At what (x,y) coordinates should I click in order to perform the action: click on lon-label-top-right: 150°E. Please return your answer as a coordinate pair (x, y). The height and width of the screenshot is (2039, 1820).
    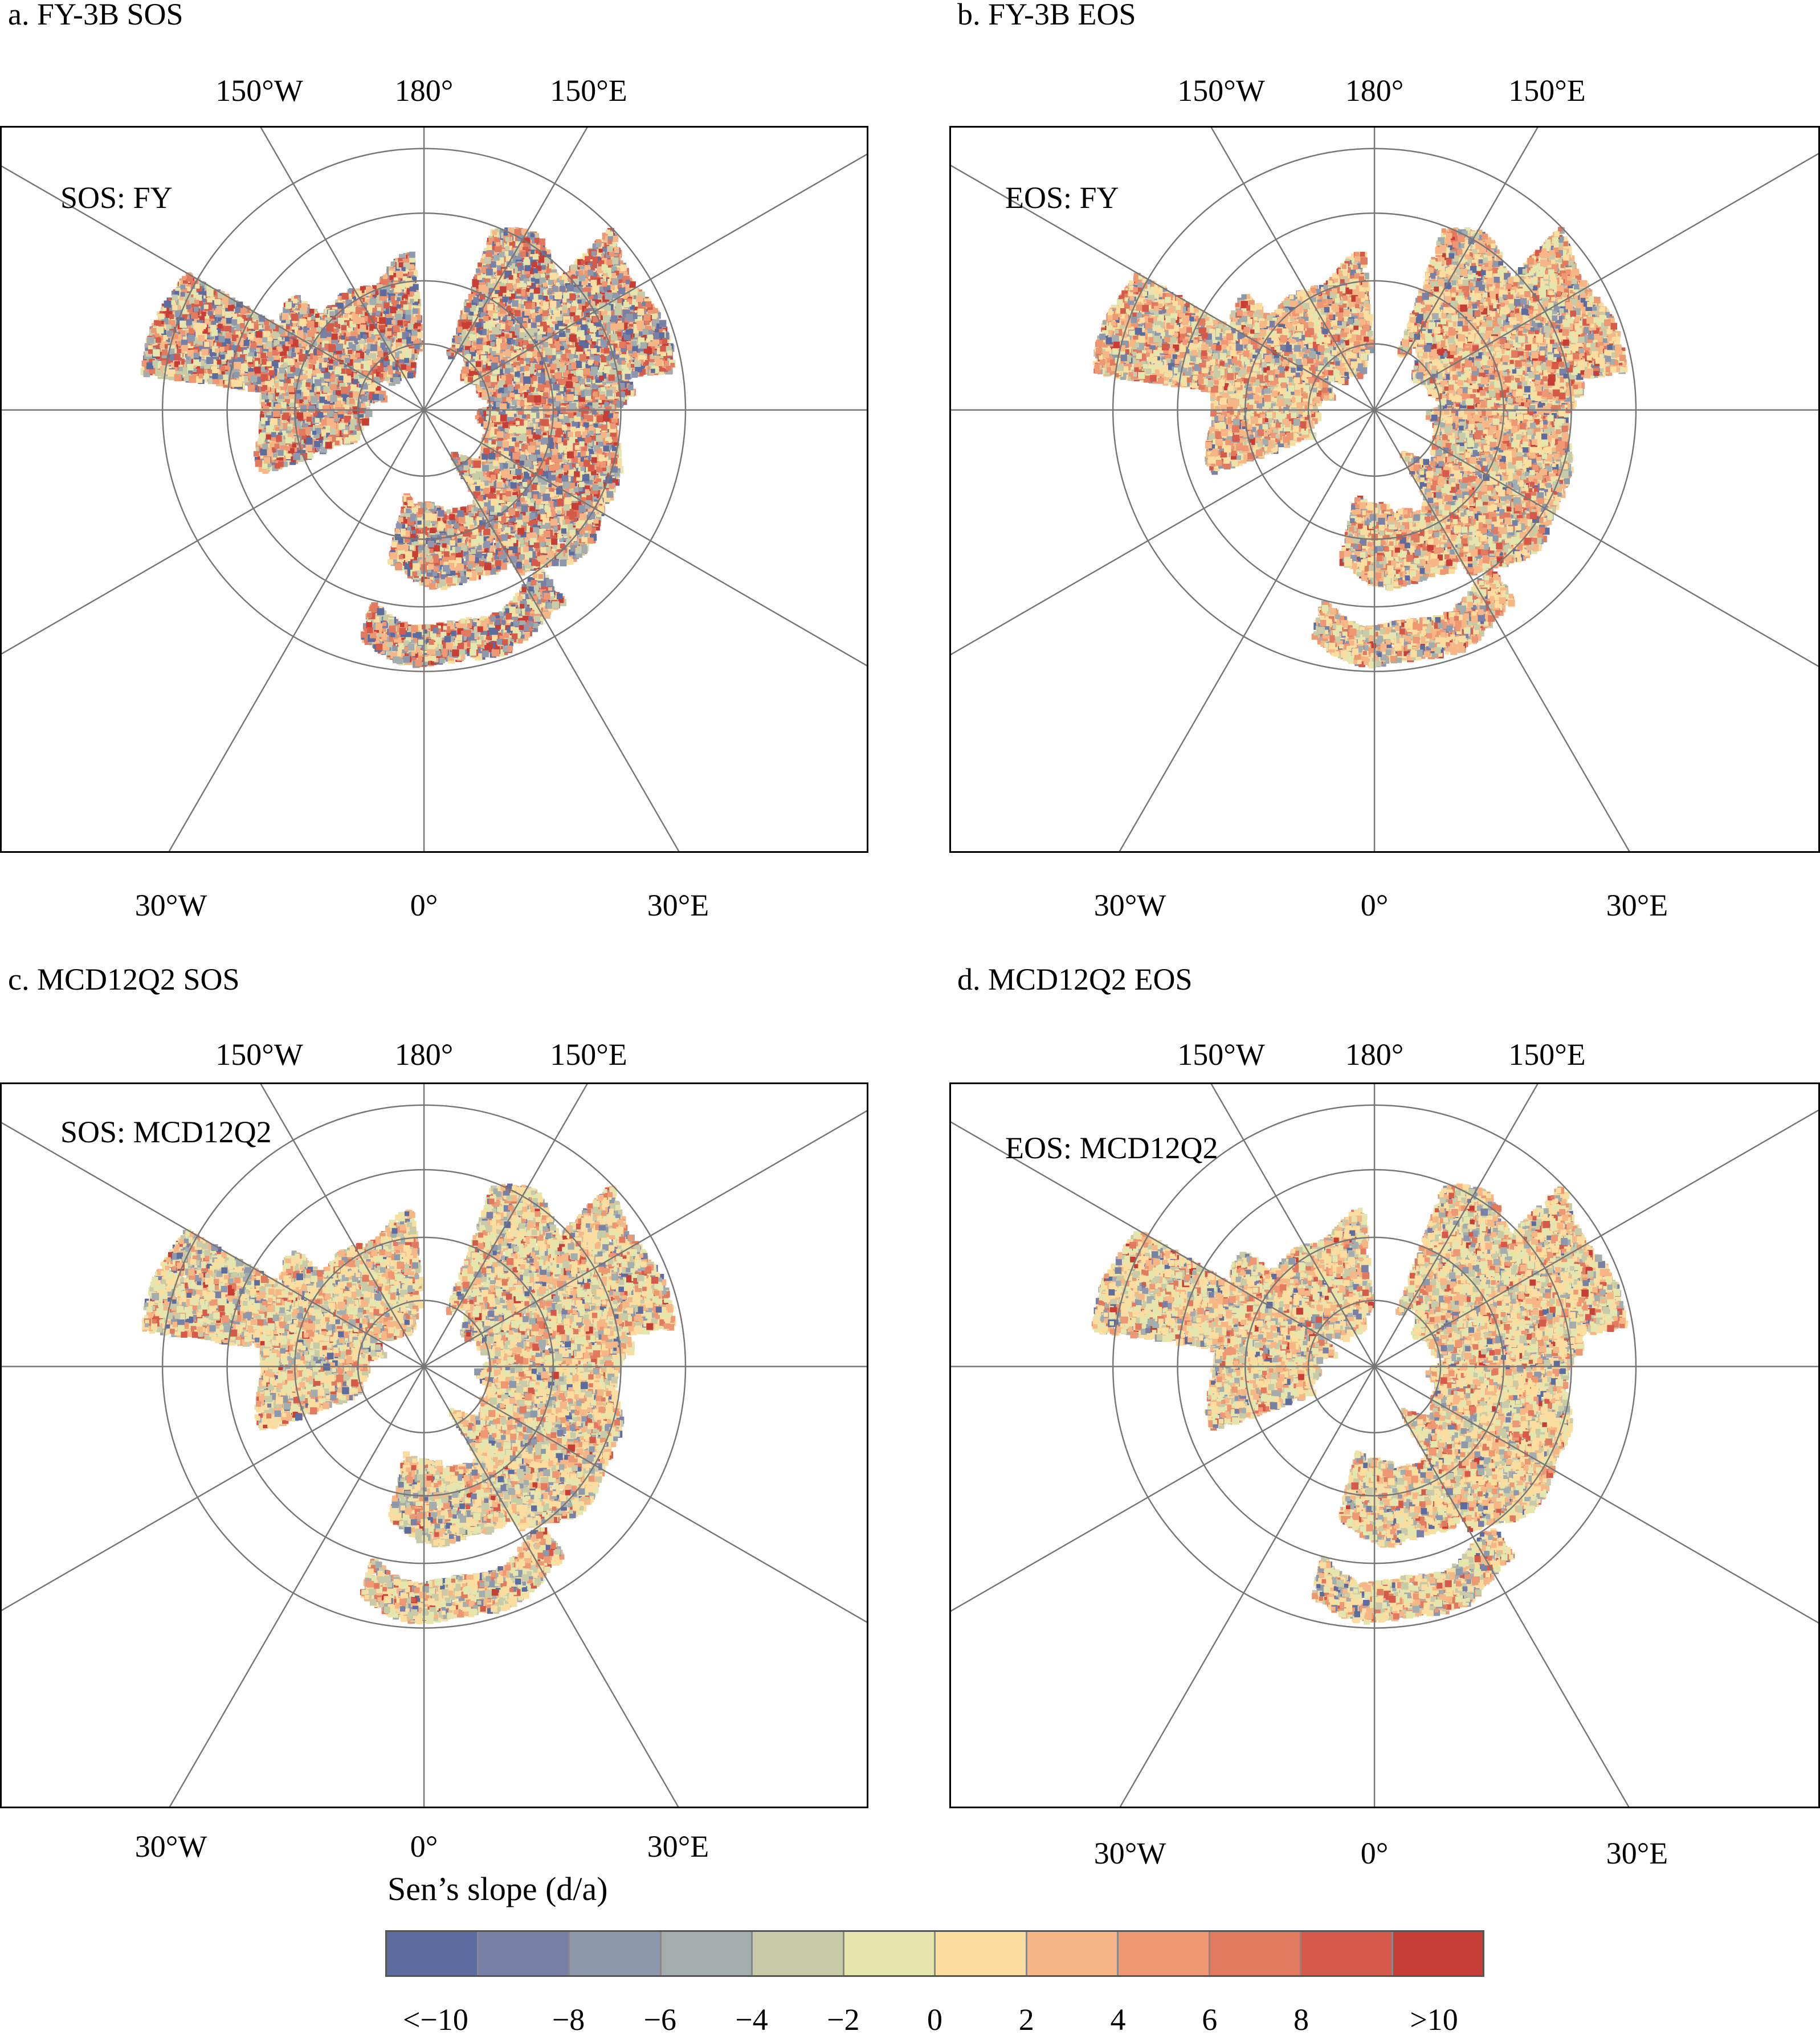
    Looking at the image, I should click on (588, 91).